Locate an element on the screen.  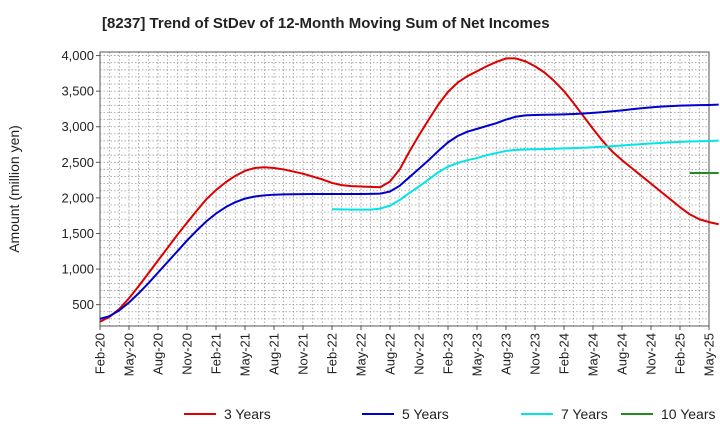
y-tick-label: 1,500 is located at coordinates (77, 233).